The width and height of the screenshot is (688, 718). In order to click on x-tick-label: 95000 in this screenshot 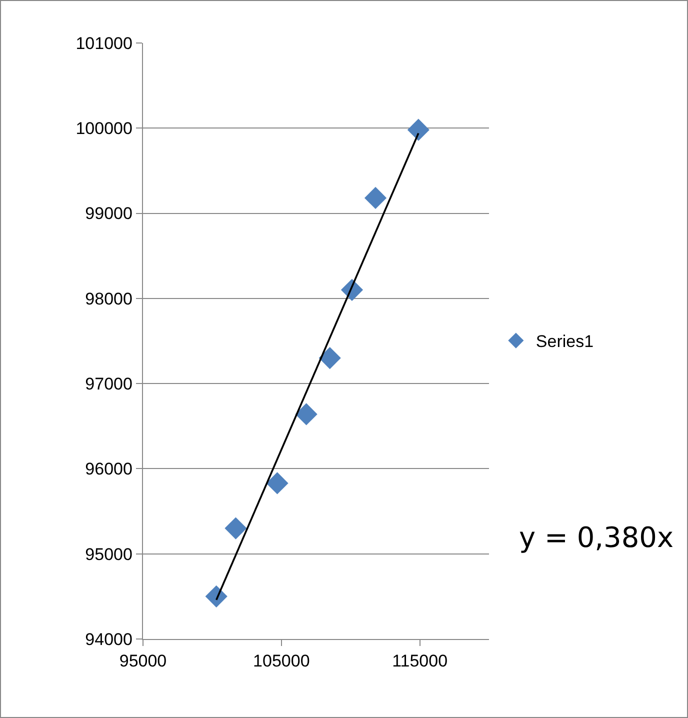, I will do `click(143, 661)`.